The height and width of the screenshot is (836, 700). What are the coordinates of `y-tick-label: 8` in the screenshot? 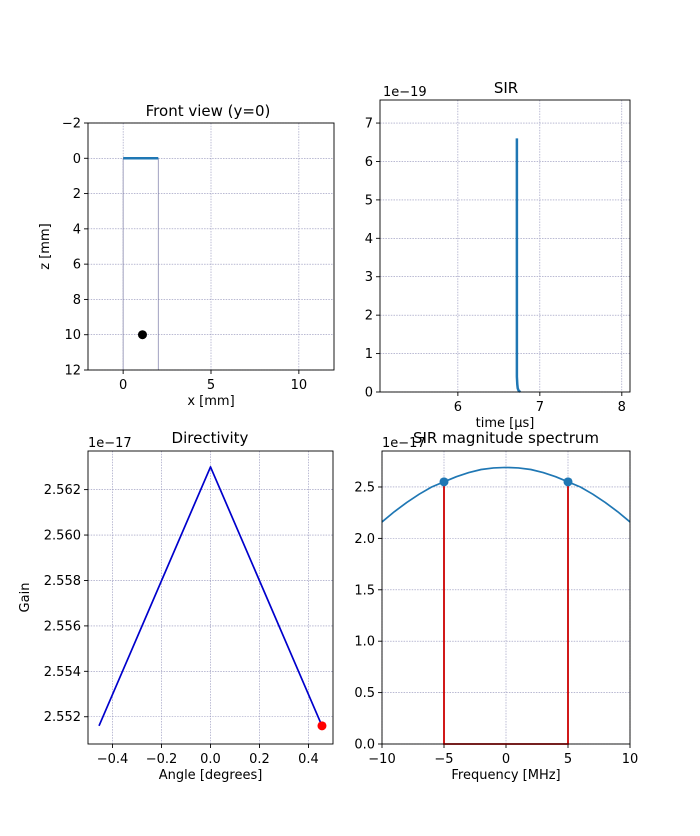 It's located at (77, 300).